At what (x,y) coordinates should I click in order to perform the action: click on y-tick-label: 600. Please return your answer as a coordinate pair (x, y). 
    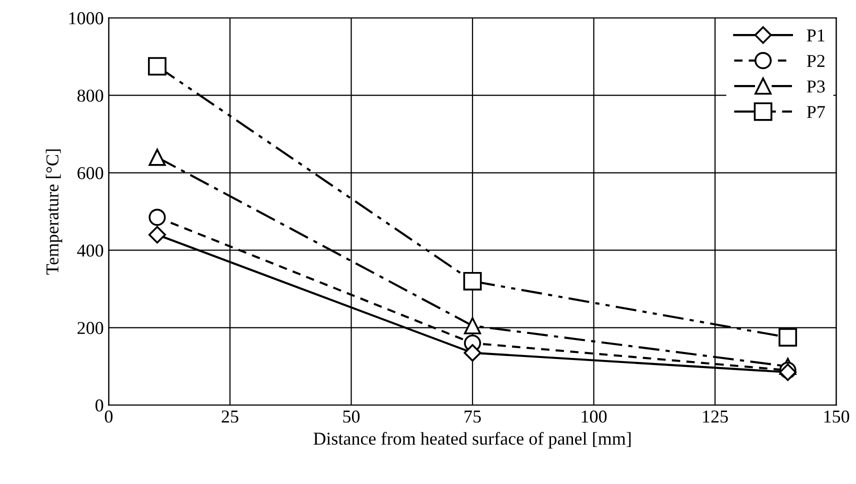
    Looking at the image, I should click on (91, 173).